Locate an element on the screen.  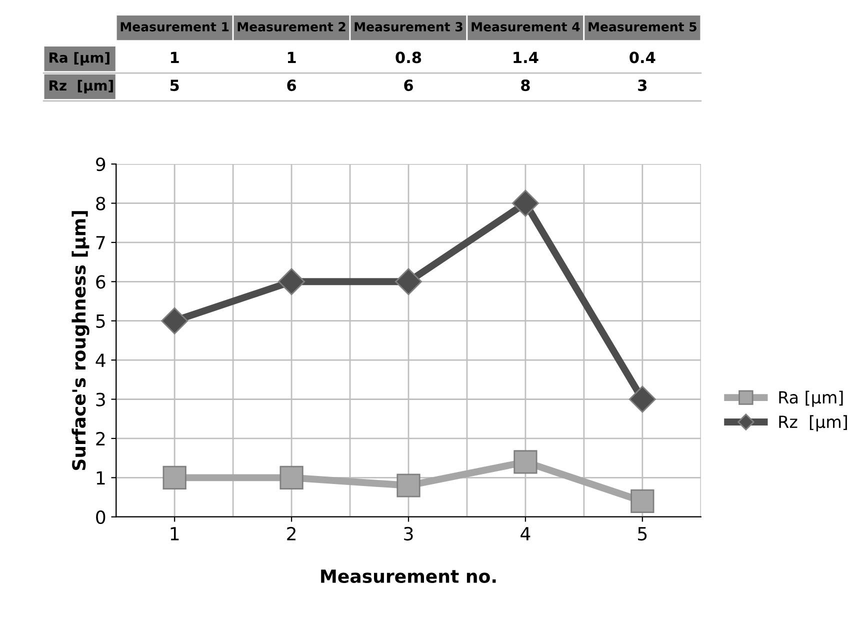
x-tick-label: 5 is located at coordinates (642, 534).